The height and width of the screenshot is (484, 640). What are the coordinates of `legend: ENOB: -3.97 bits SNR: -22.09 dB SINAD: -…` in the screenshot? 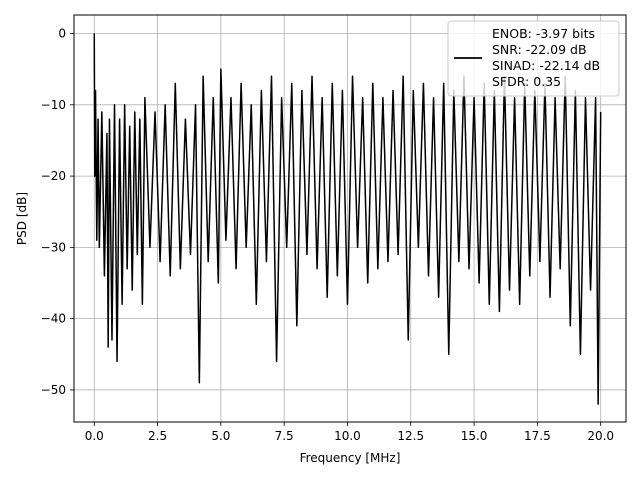 It's located at (533, 58).